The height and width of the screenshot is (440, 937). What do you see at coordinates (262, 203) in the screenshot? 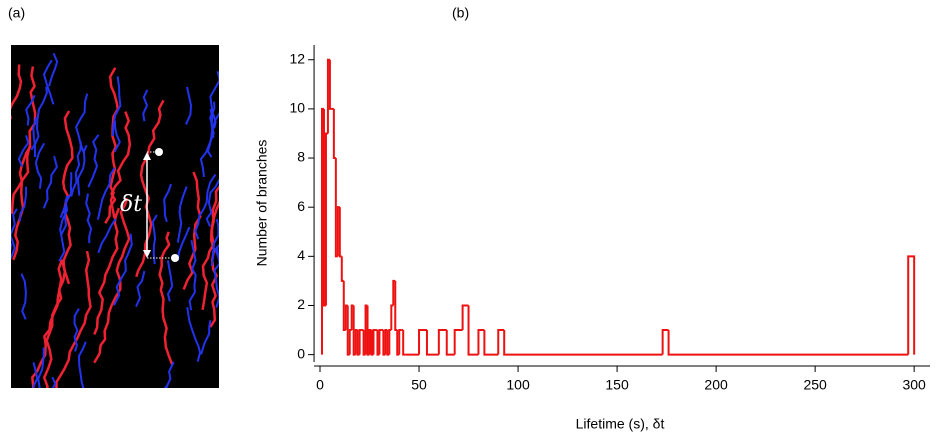
I see `y-axis-label: Number of branches` at bounding box center [262, 203].